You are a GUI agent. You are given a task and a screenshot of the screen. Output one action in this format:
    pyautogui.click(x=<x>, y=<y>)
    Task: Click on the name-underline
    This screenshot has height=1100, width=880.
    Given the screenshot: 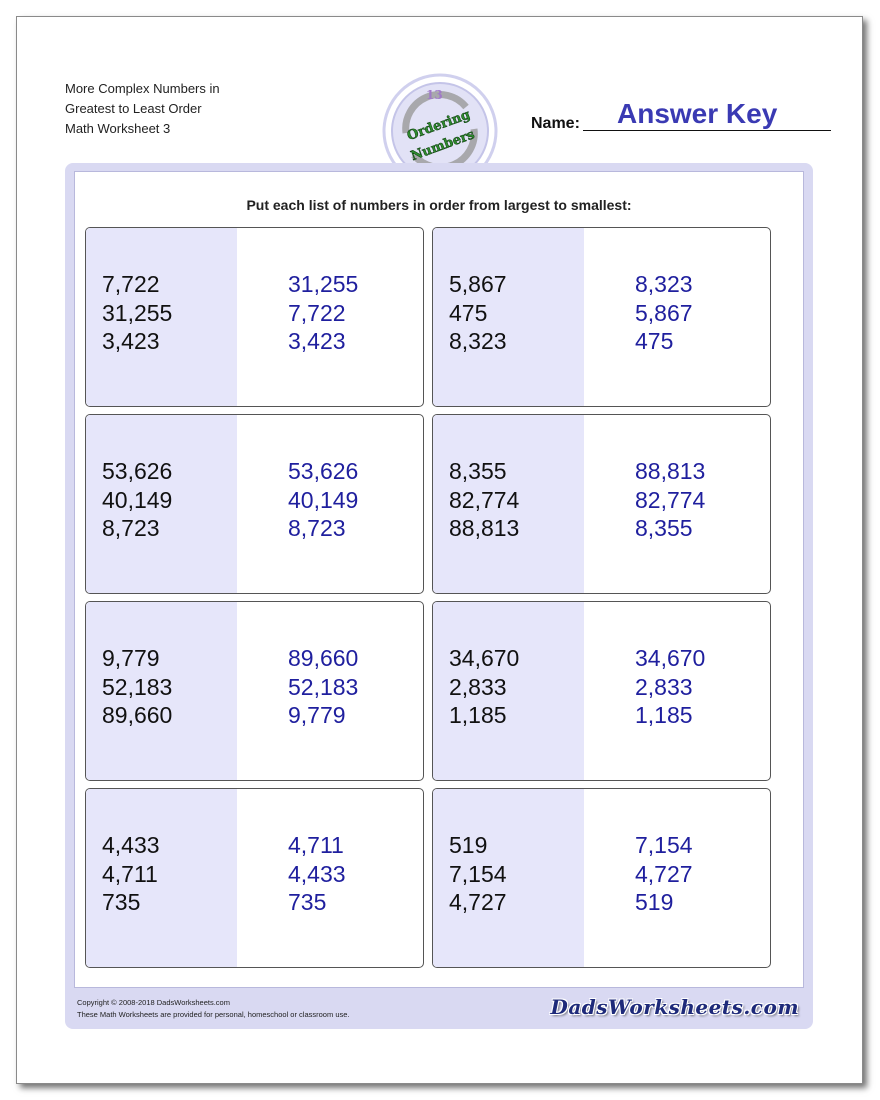 What is the action you would take?
    pyautogui.click(x=707, y=130)
    